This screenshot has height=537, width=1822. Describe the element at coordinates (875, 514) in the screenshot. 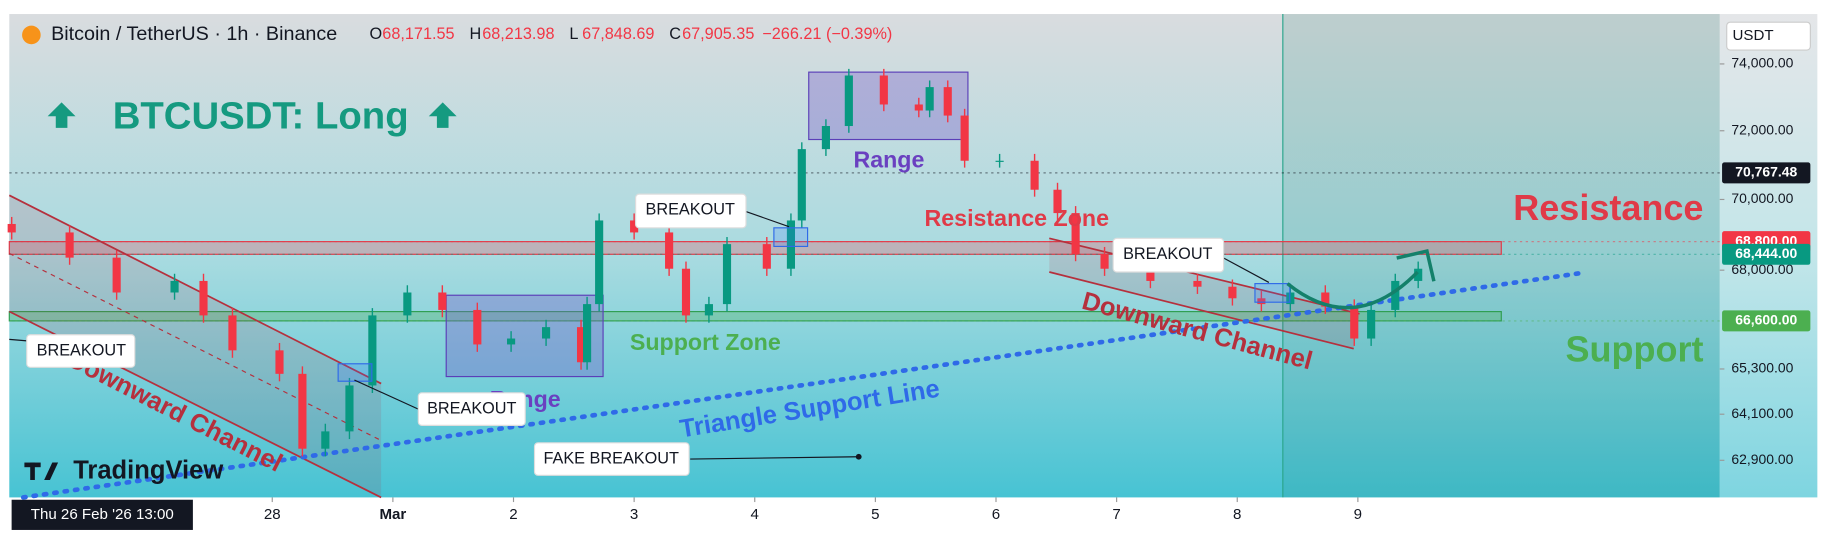

I see `x-tick-label: 5` at that location.